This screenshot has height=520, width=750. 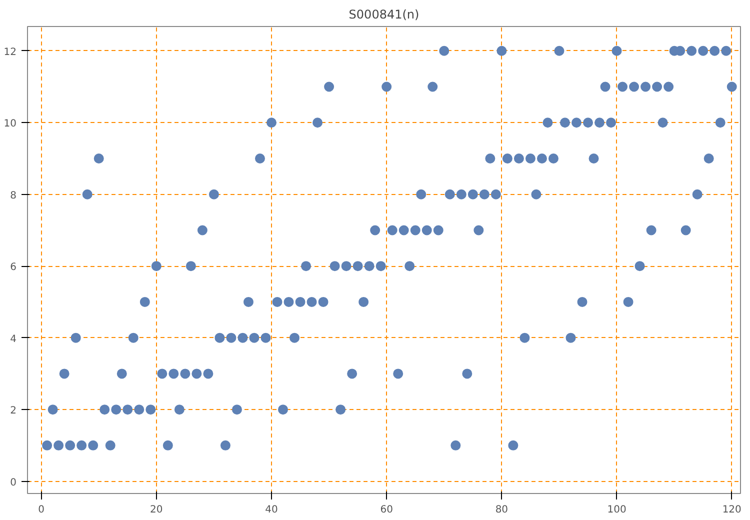 I want to click on y-tick-label: 10, so click(x=10, y=124).